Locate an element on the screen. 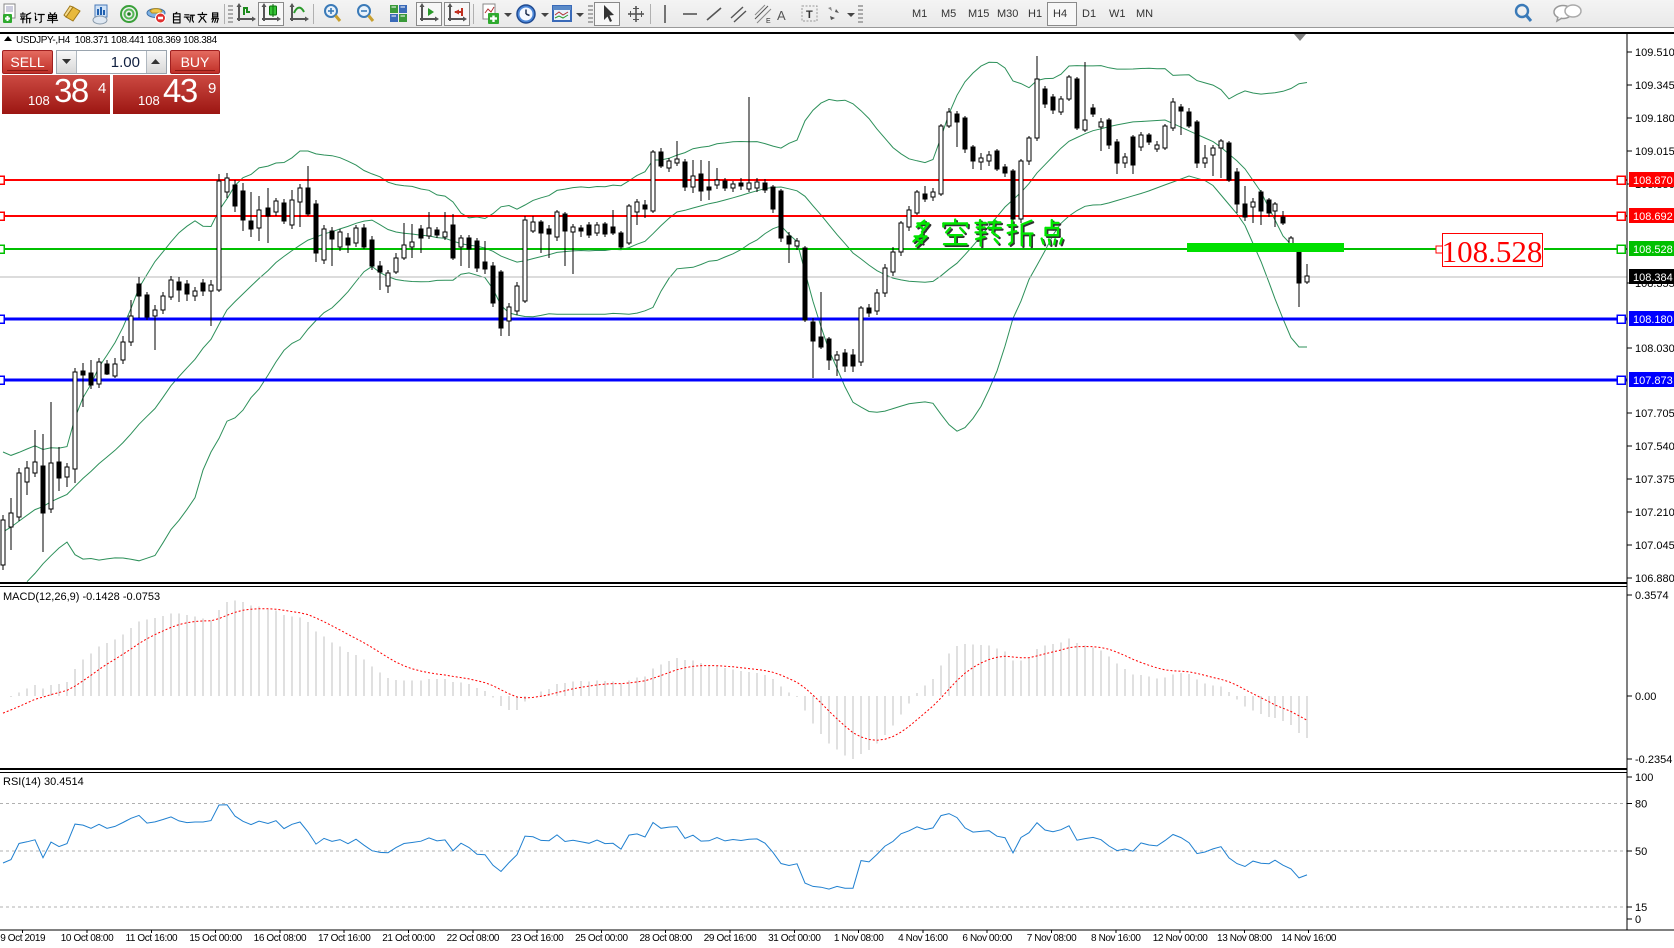  svg-text: 22 Oct 08:00 is located at coordinates (473, 938).